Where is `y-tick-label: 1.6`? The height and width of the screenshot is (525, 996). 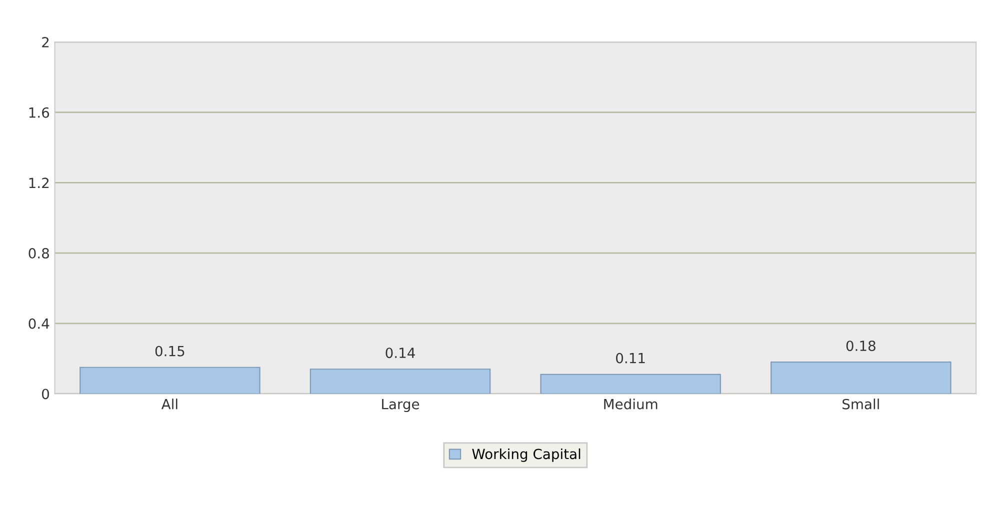 y-tick-label: 1.6 is located at coordinates (39, 112).